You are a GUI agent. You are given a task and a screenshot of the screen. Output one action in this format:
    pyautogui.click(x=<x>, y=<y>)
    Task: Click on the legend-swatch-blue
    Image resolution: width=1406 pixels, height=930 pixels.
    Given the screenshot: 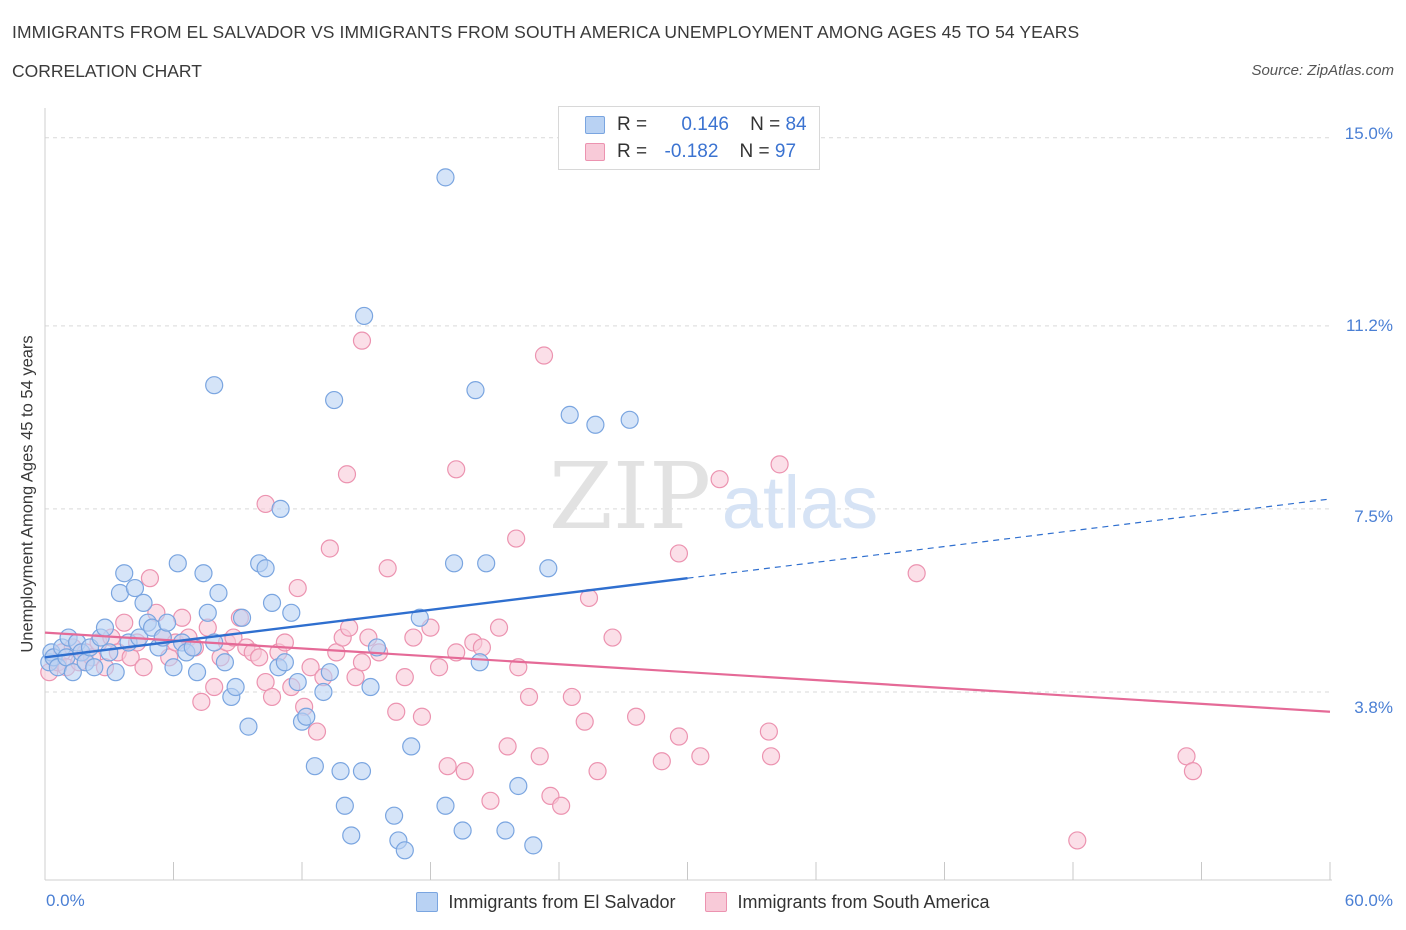 What is the action you would take?
    pyautogui.click(x=427, y=902)
    